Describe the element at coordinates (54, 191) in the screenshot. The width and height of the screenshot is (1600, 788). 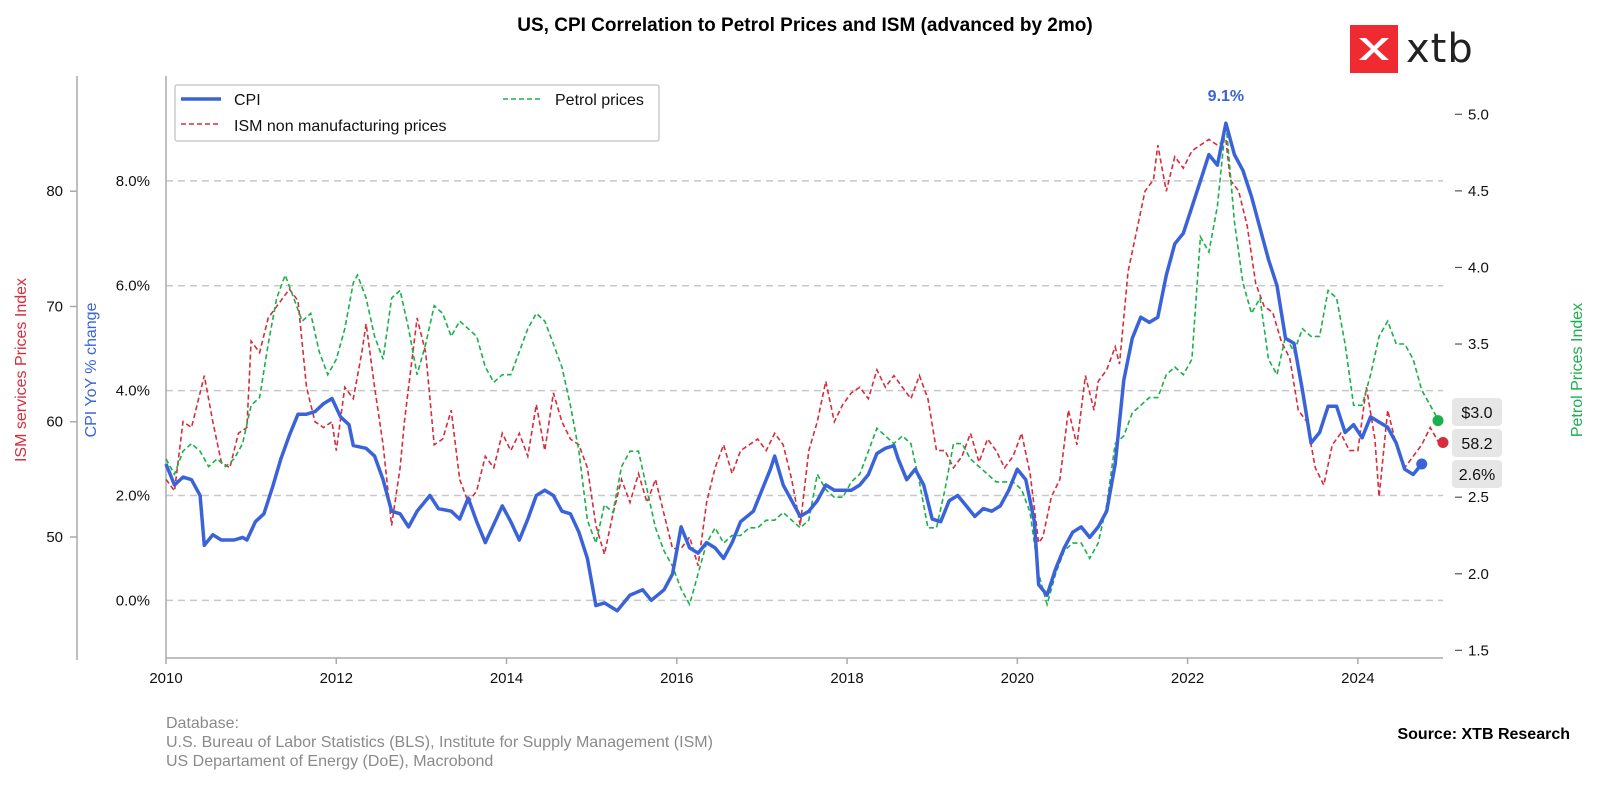
I see `ism-tick-label: 80` at that location.